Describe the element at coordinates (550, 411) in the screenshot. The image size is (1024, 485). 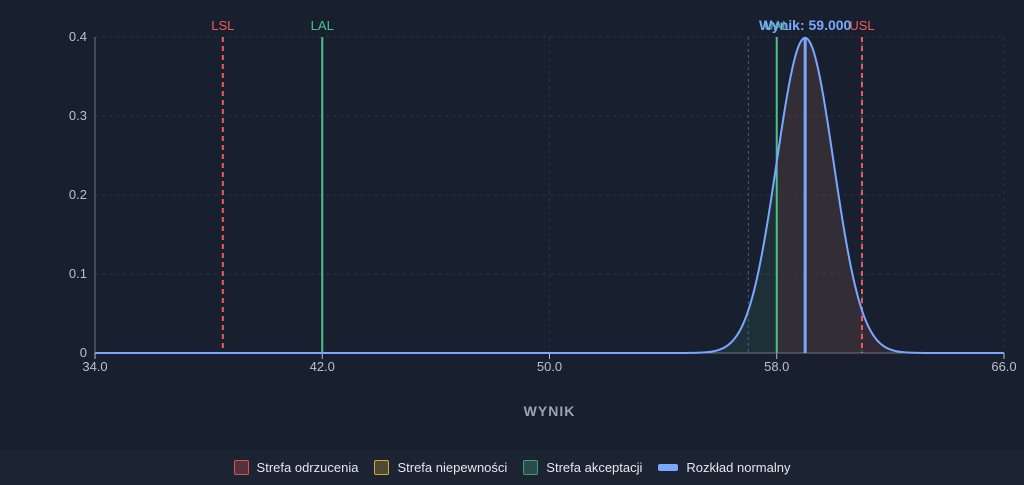
I see `x-axis-title: WYNIK` at that location.